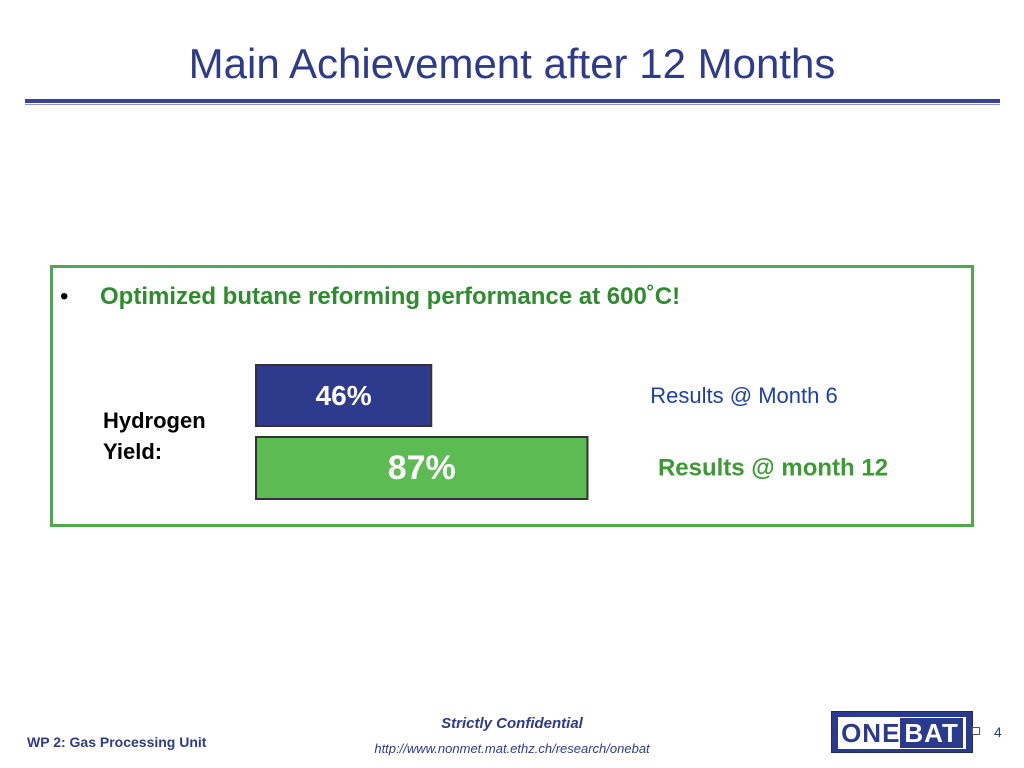 The image size is (1024, 768). Describe the element at coordinates (512, 63) in the screenshot. I see `slide-title: Main Achievement after 12 Months` at that location.